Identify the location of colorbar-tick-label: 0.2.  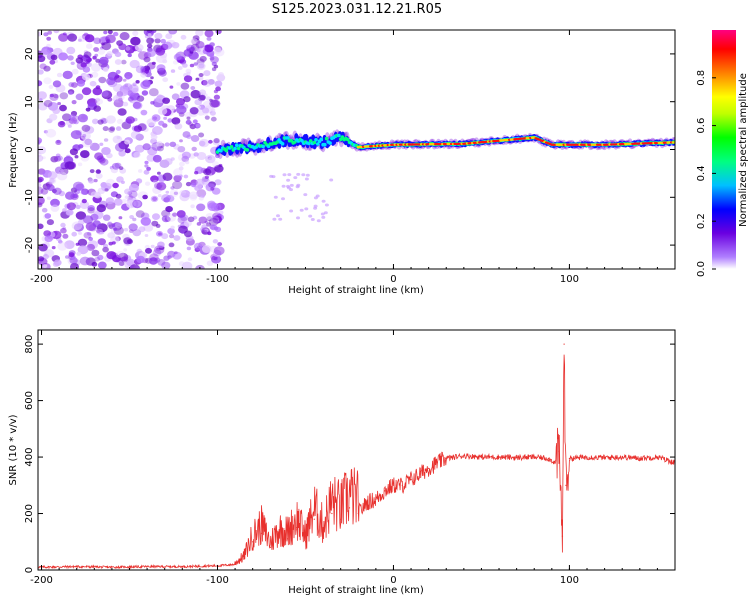
(701, 221).